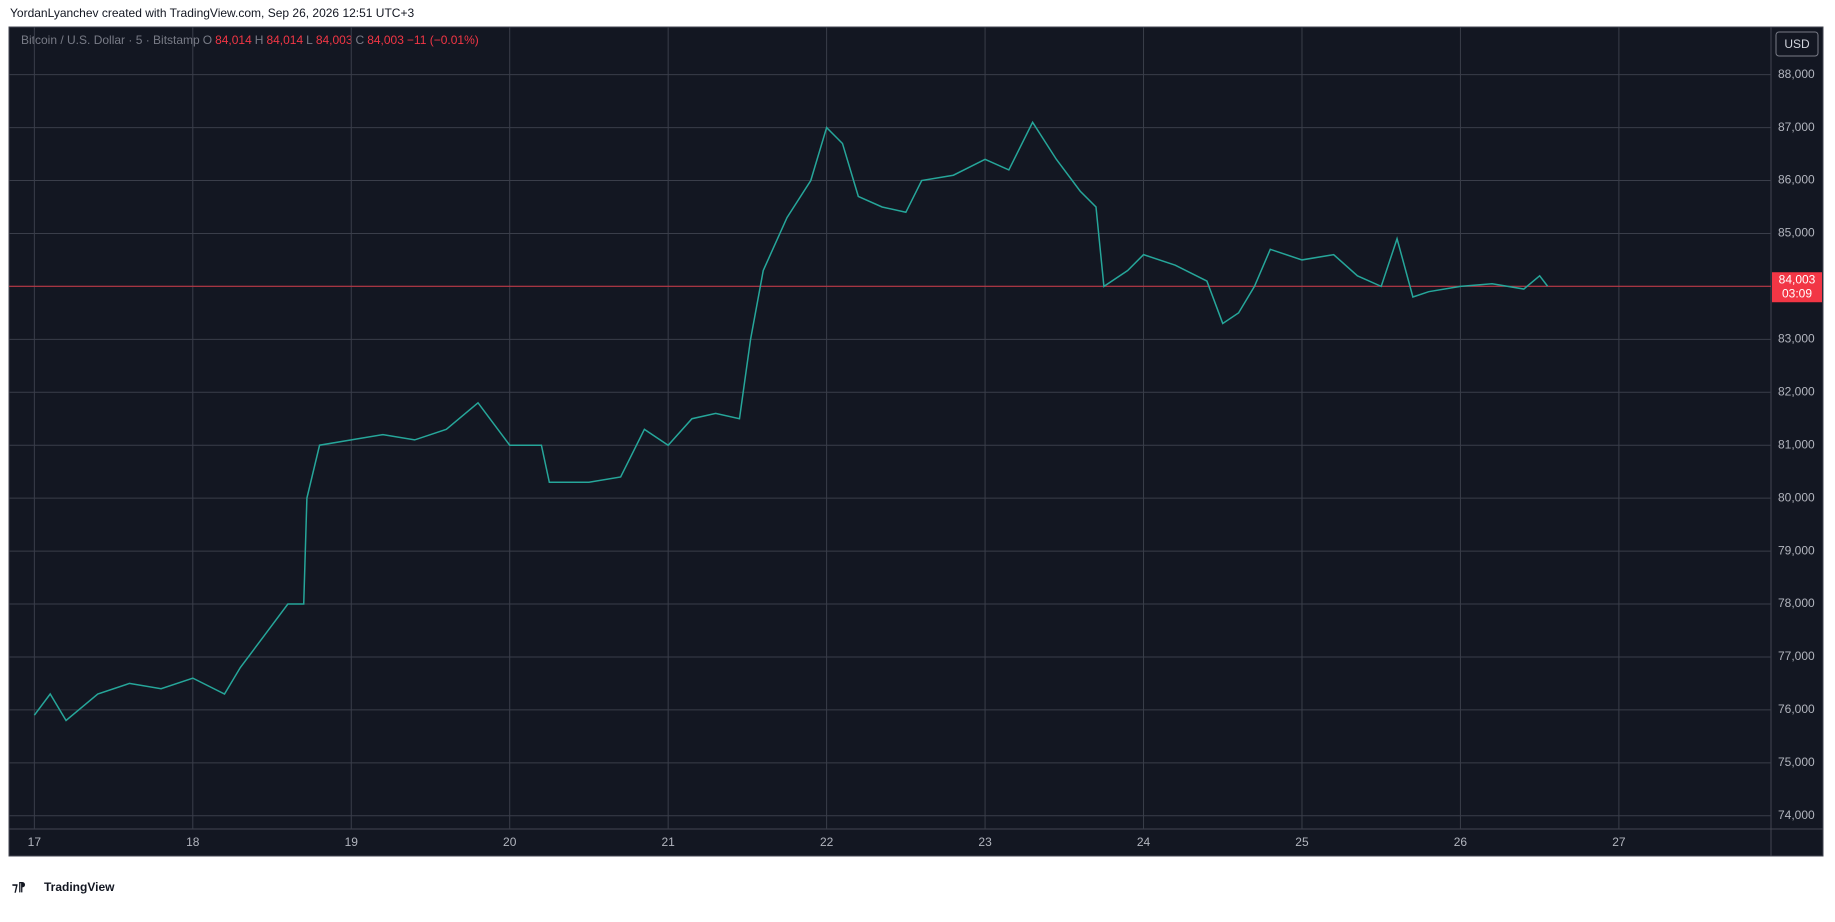  I want to click on y-tick-label: 83,000, so click(1796, 339).